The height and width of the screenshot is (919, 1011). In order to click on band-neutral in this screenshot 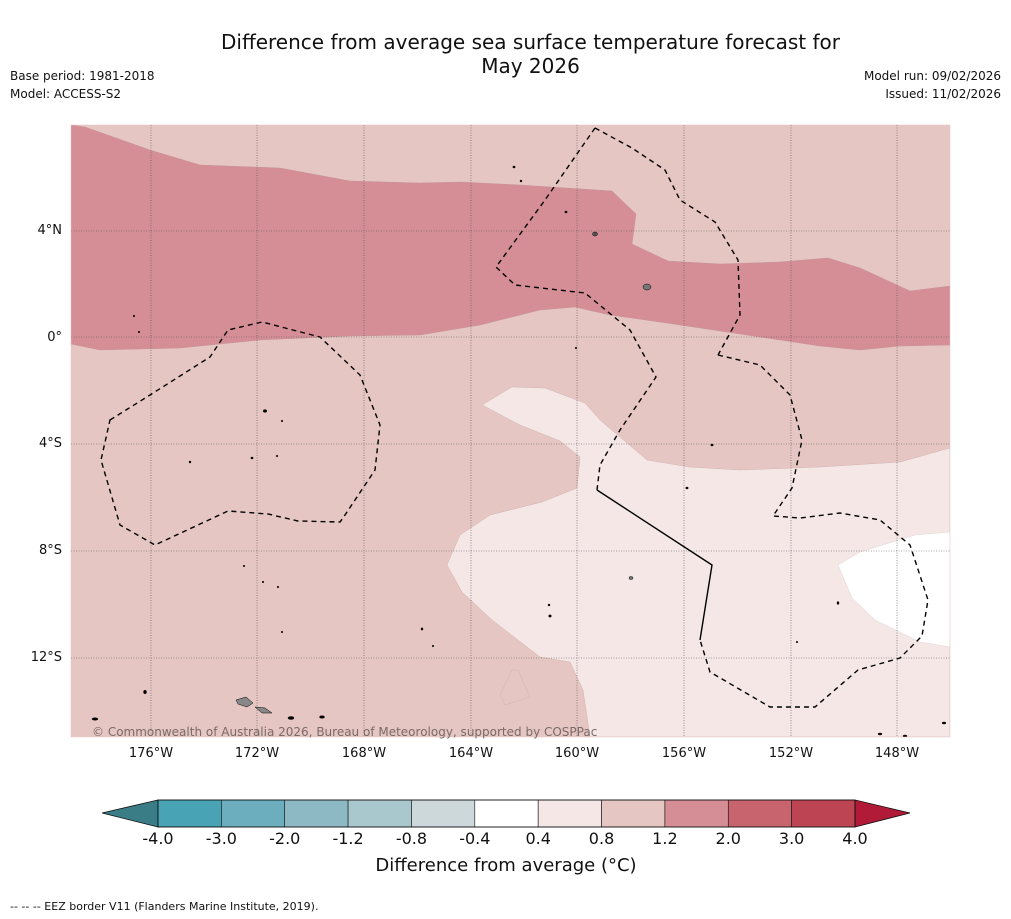, I will do `click(893, 589)`.